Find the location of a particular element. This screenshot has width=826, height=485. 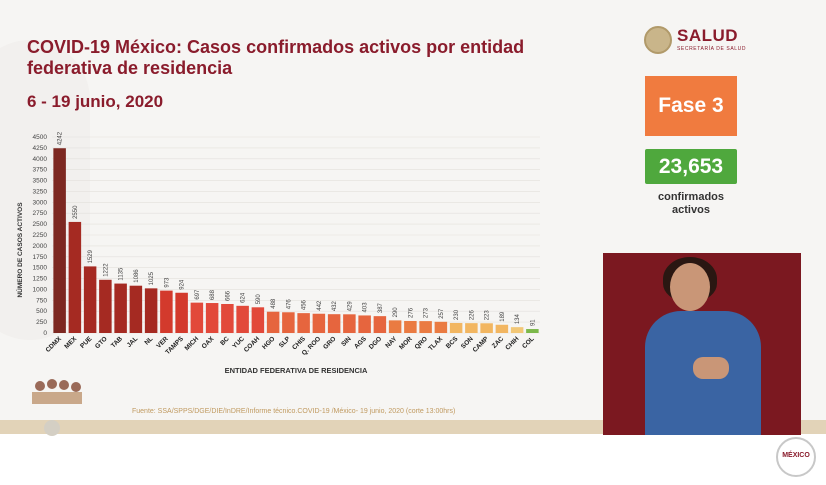

coat-of-arms-icon is located at coordinates (658, 40).